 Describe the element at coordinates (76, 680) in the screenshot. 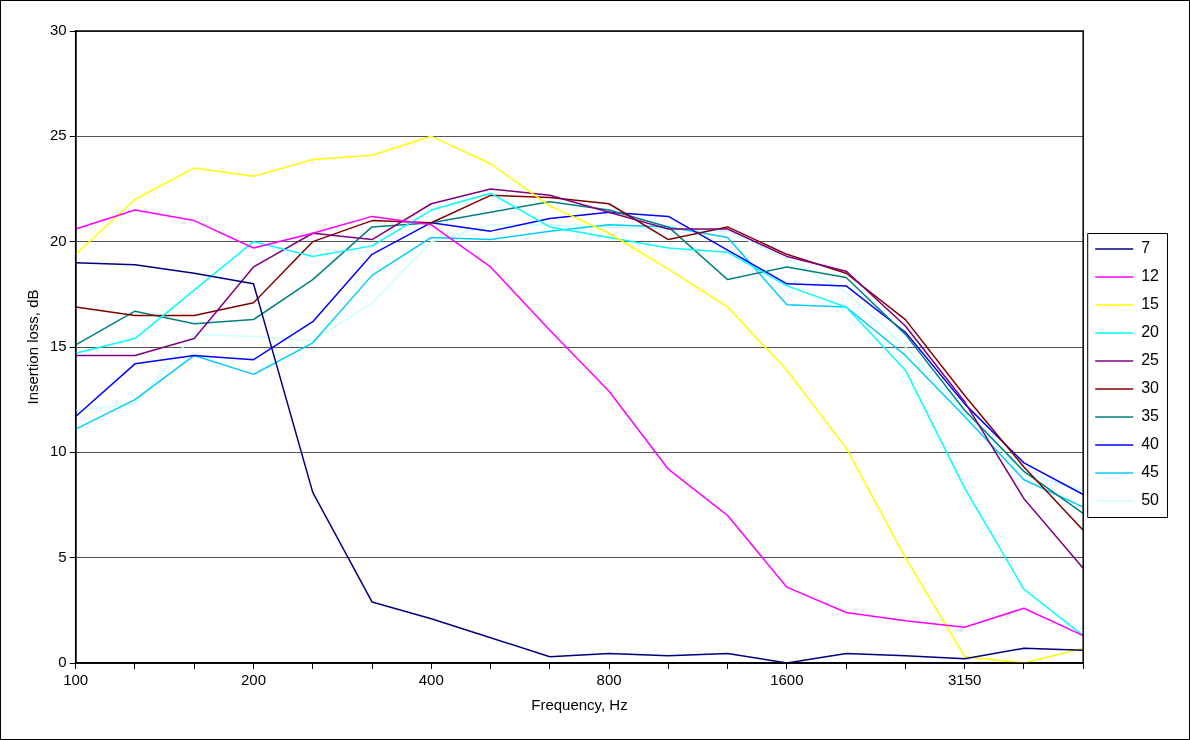

I see `x-tick-label: 100` at that location.